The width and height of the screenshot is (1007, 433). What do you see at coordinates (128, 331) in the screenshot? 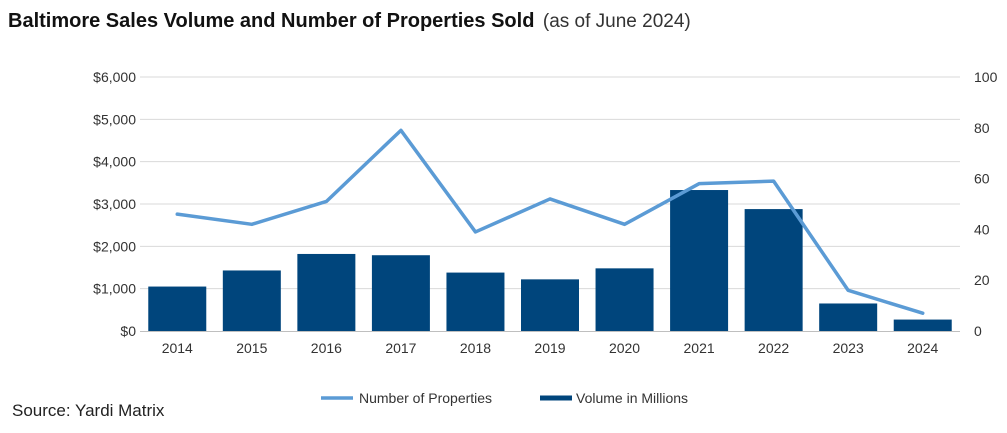
I see `left-axis-tick-label: $0` at bounding box center [128, 331].